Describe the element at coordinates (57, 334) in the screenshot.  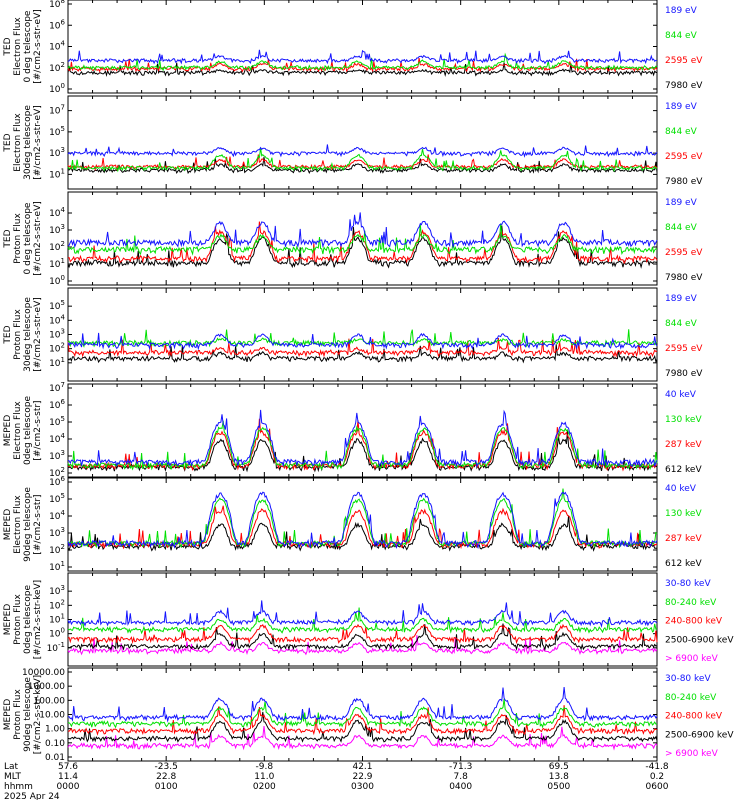
I see `y-tick-label-4-3: 10³` at that location.